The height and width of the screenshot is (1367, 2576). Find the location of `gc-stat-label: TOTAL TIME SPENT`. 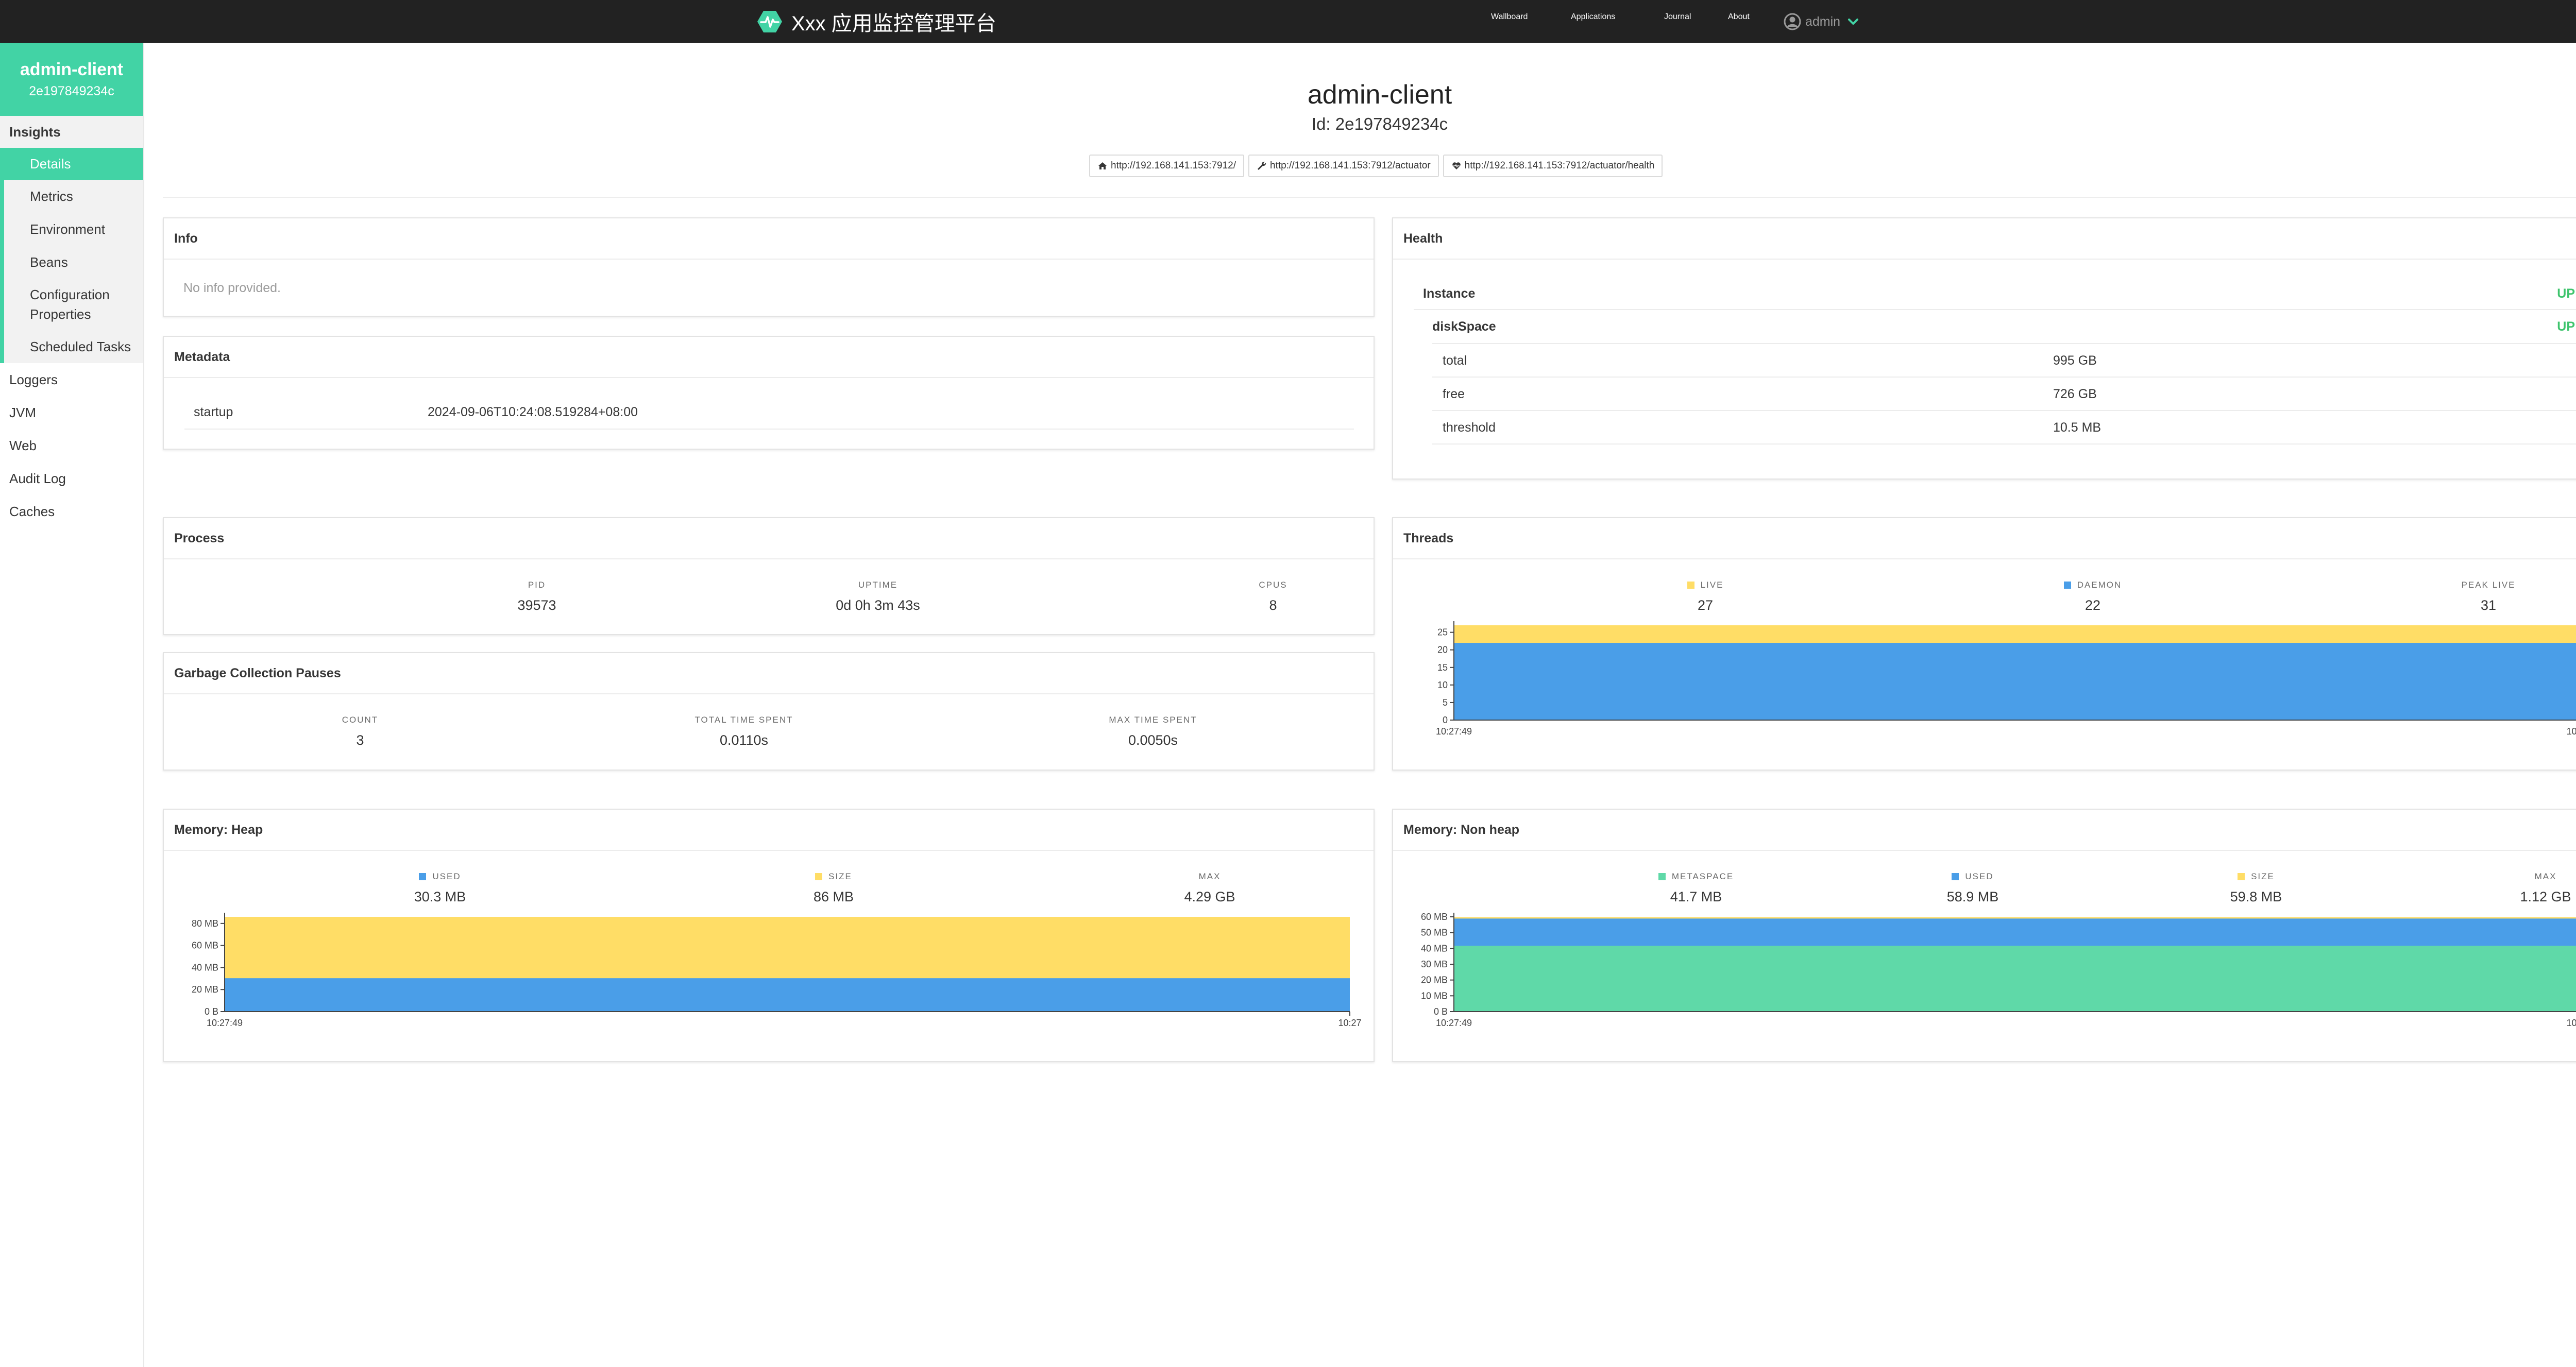

gc-stat-label: TOTAL TIME SPENT is located at coordinates (743, 720).